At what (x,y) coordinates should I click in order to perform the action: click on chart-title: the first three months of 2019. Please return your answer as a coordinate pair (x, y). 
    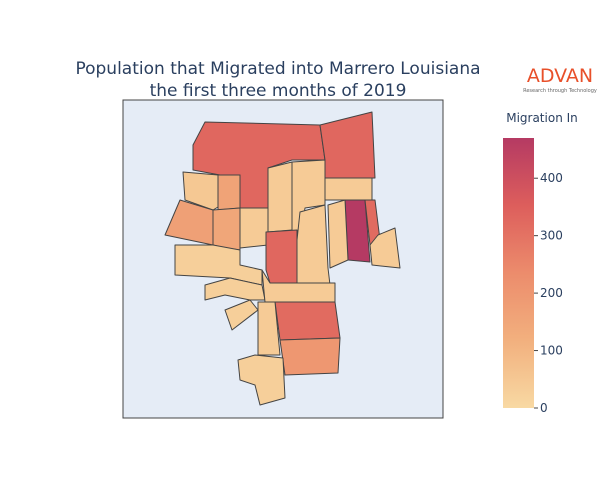
    Looking at the image, I should click on (278, 91).